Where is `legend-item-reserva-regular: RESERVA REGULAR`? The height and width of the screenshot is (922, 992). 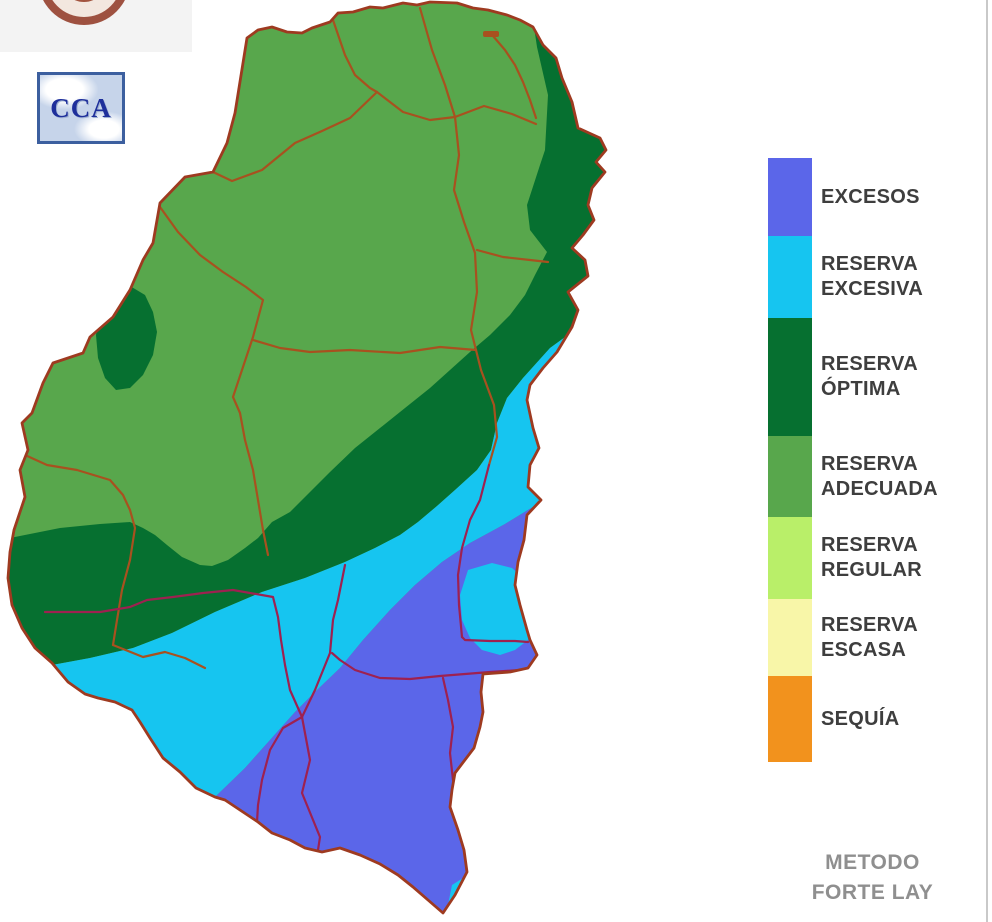 legend-item-reserva-regular: RESERVA REGULAR is located at coordinates (853, 558).